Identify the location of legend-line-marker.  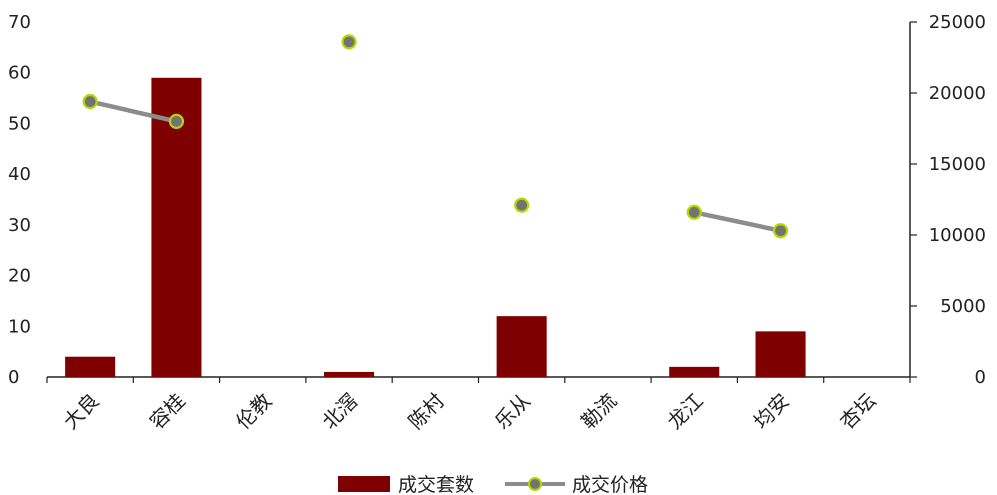
(535, 484).